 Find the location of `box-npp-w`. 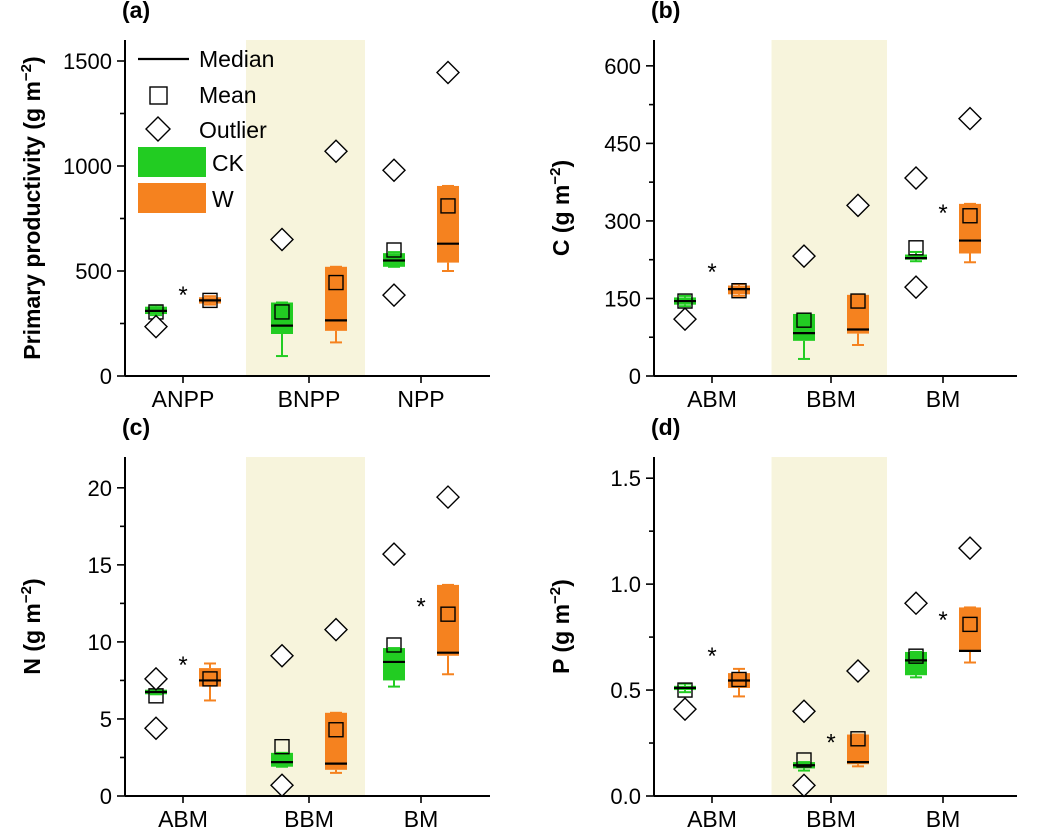

box-npp-w is located at coordinates (448, 166).